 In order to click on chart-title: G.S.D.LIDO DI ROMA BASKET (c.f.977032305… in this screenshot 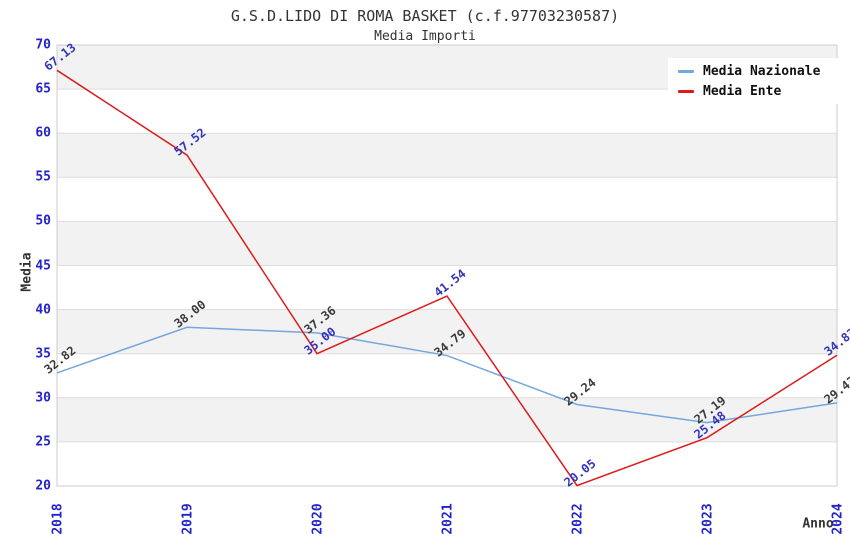, I will do `click(425, 16)`.